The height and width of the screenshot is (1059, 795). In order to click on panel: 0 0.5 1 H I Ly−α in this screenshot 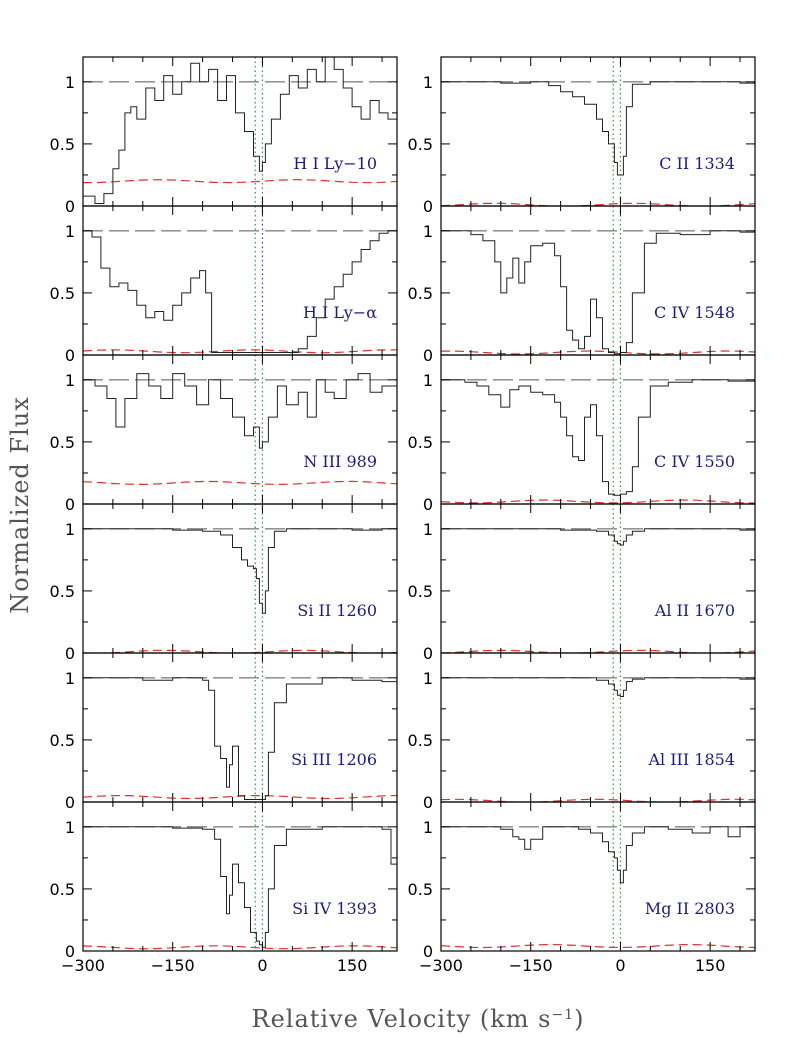, I will do `click(224, 285)`.